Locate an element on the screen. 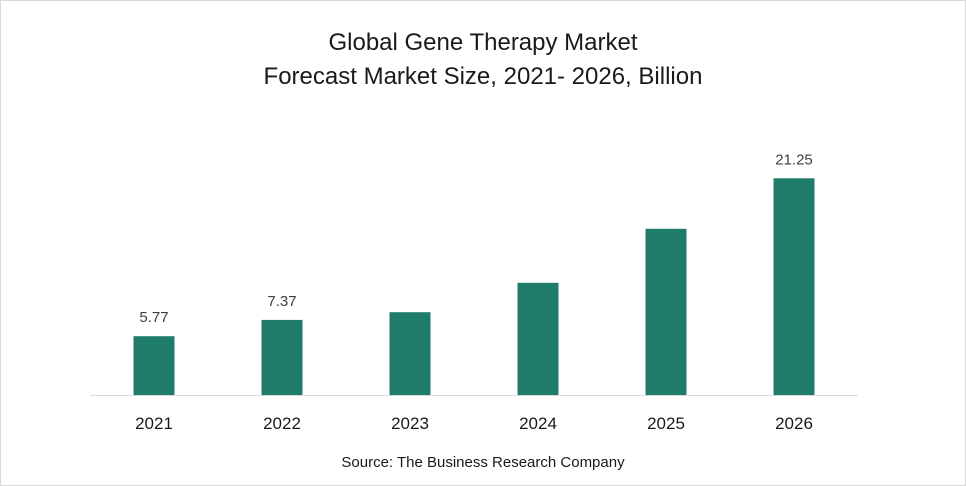 The image size is (966, 486). data-label-2026: 21.25 is located at coordinates (794, 159).